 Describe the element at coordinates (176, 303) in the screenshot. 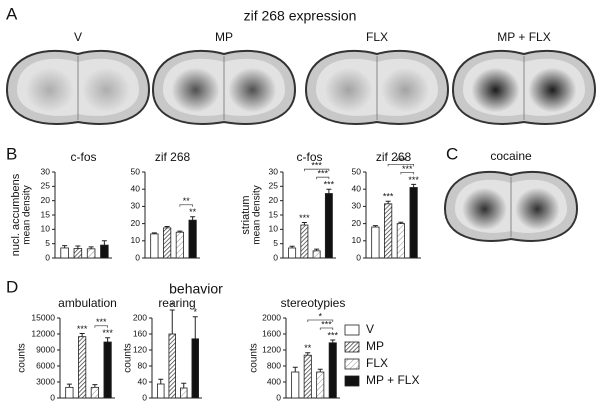

I see `chart-title: rearing` at that location.